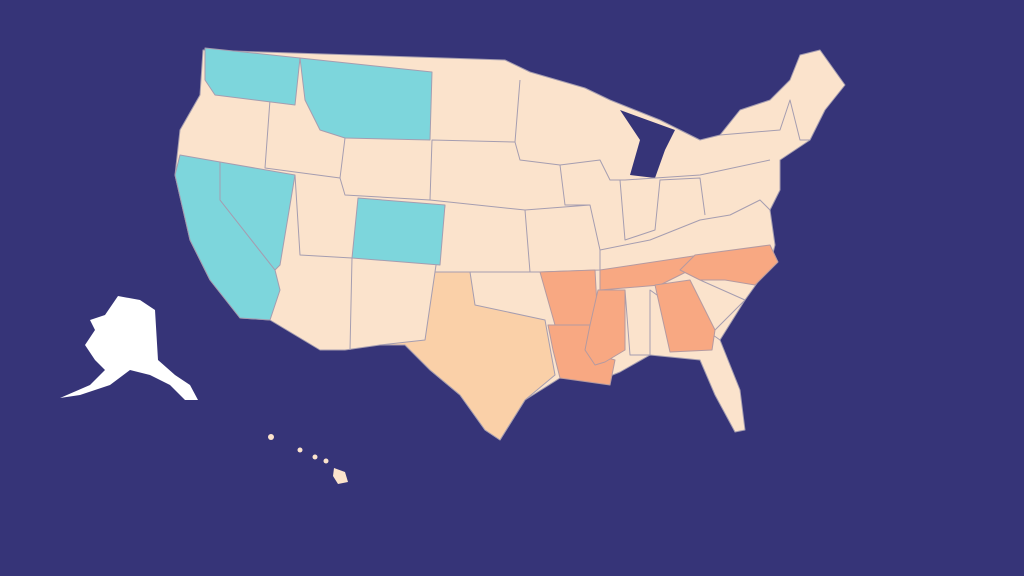  I want to click on alaska, so click(129, 348).